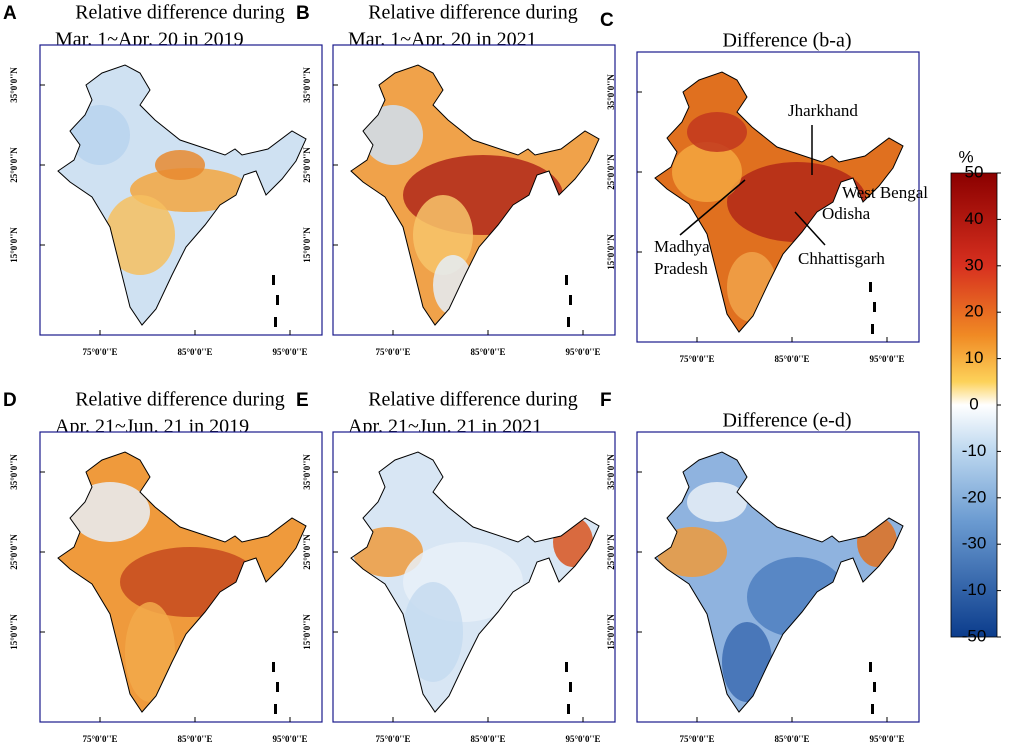  What do you see at coordinates (885, 192) in the screenshot?
I see `annotation: West Bengal` at bounding box center [885, 192].